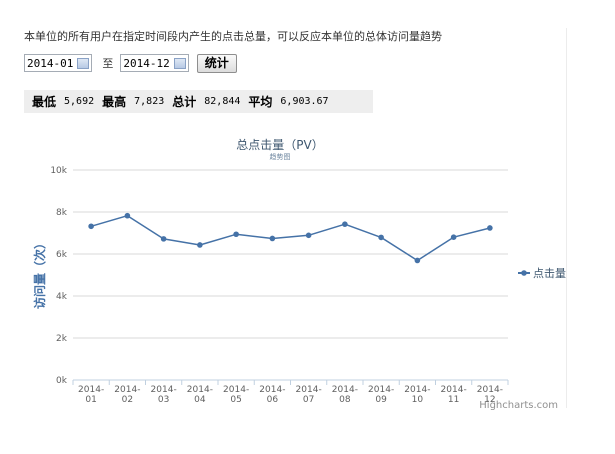  I want to click on end-date-value: 2014-12, so click(146, 63).